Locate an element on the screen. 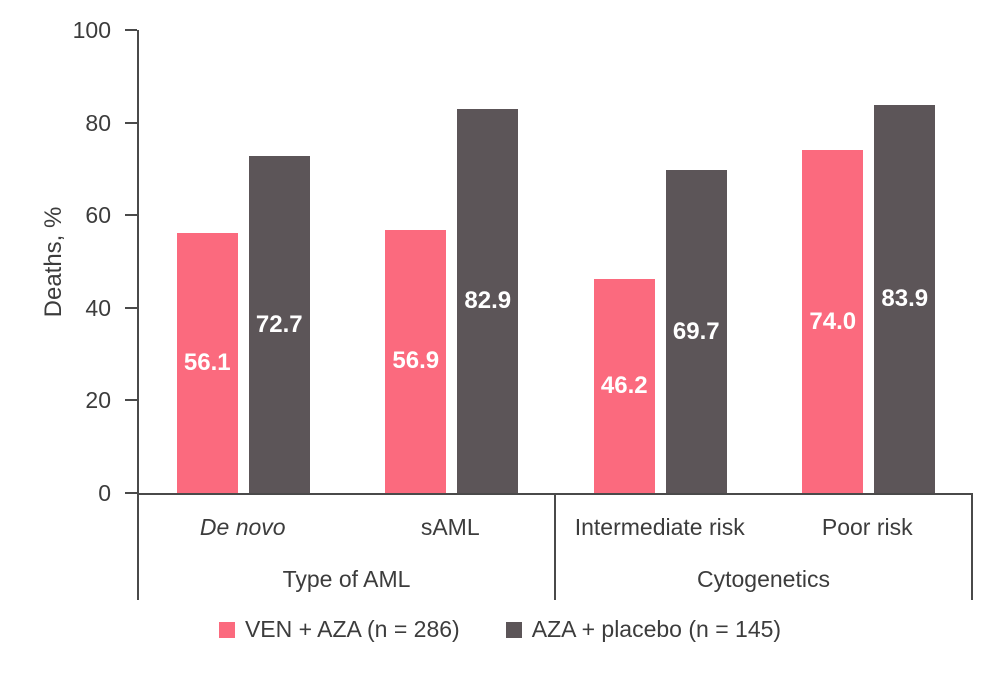 The image size is (1000, 677). legend-item: AZA + placebo (n = 145) is located at coordinates (643, 629).